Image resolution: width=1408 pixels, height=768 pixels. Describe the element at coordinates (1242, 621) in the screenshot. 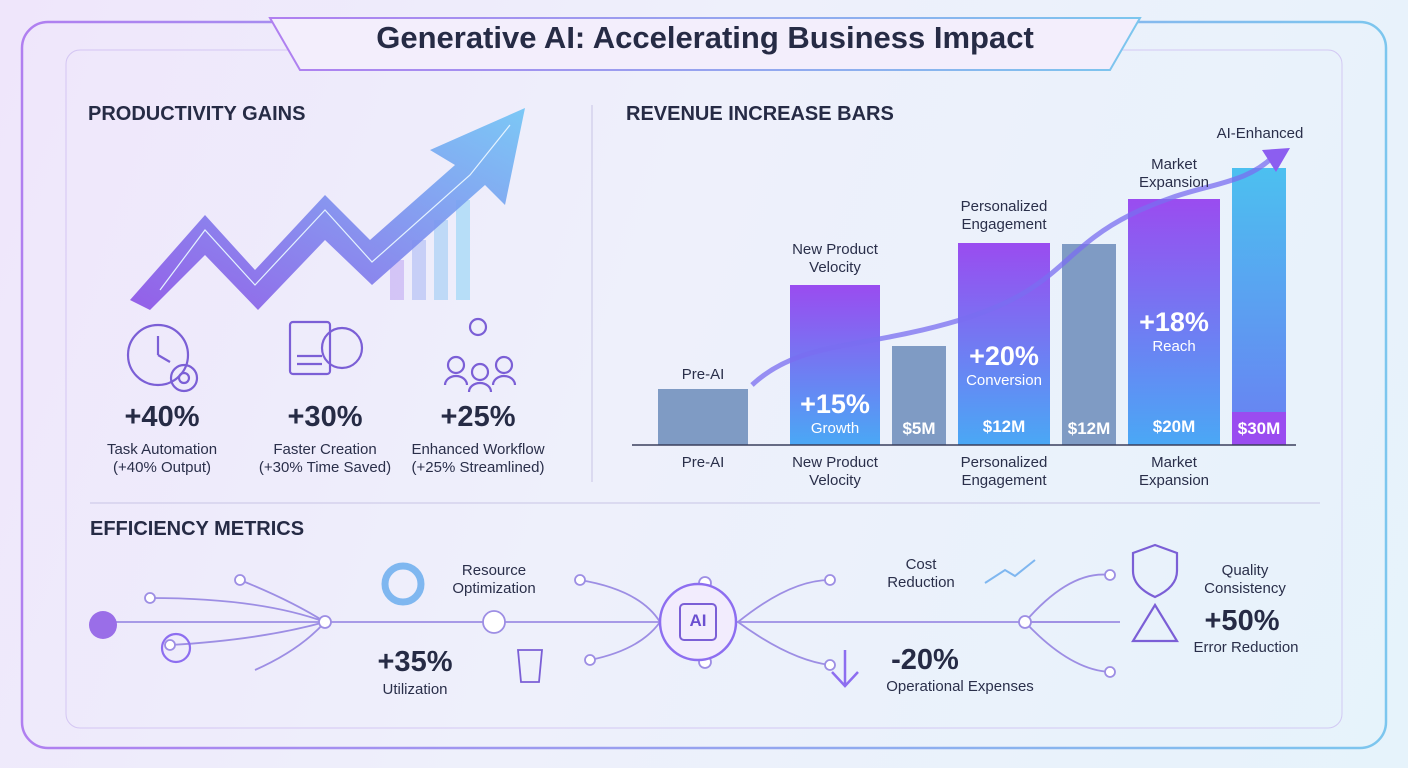

I see `metric-value: +50%` at that location.